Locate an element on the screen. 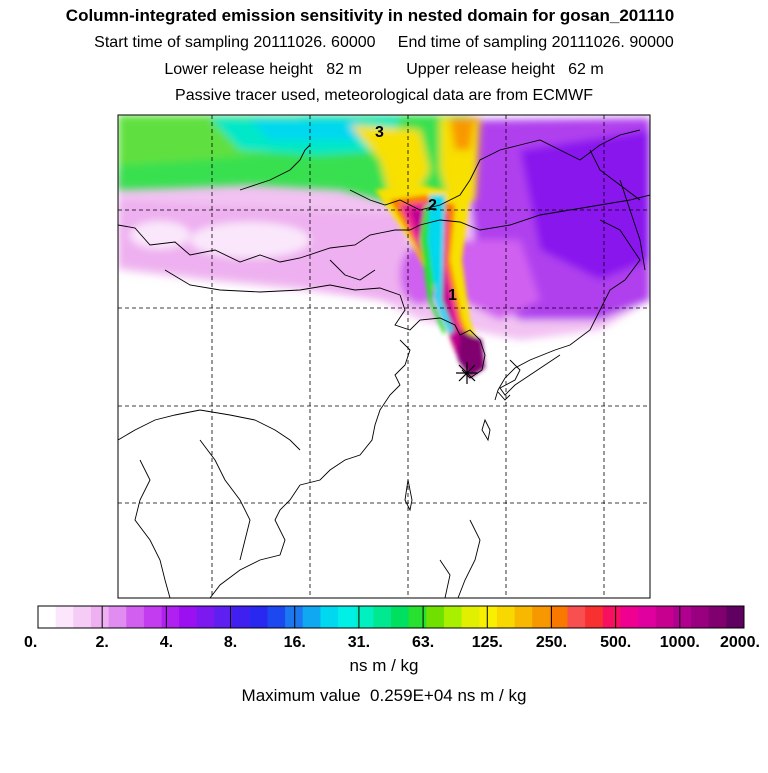 The height and width of the screenshot is (773, 768). colorbar-tick-label: 125. is located at coordinates (487, 642).